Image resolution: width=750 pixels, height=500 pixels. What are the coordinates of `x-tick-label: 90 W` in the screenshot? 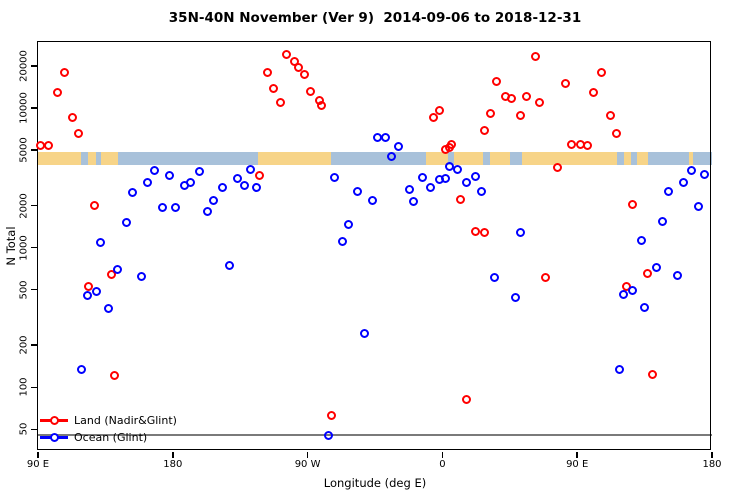 It's located at (307, 464).